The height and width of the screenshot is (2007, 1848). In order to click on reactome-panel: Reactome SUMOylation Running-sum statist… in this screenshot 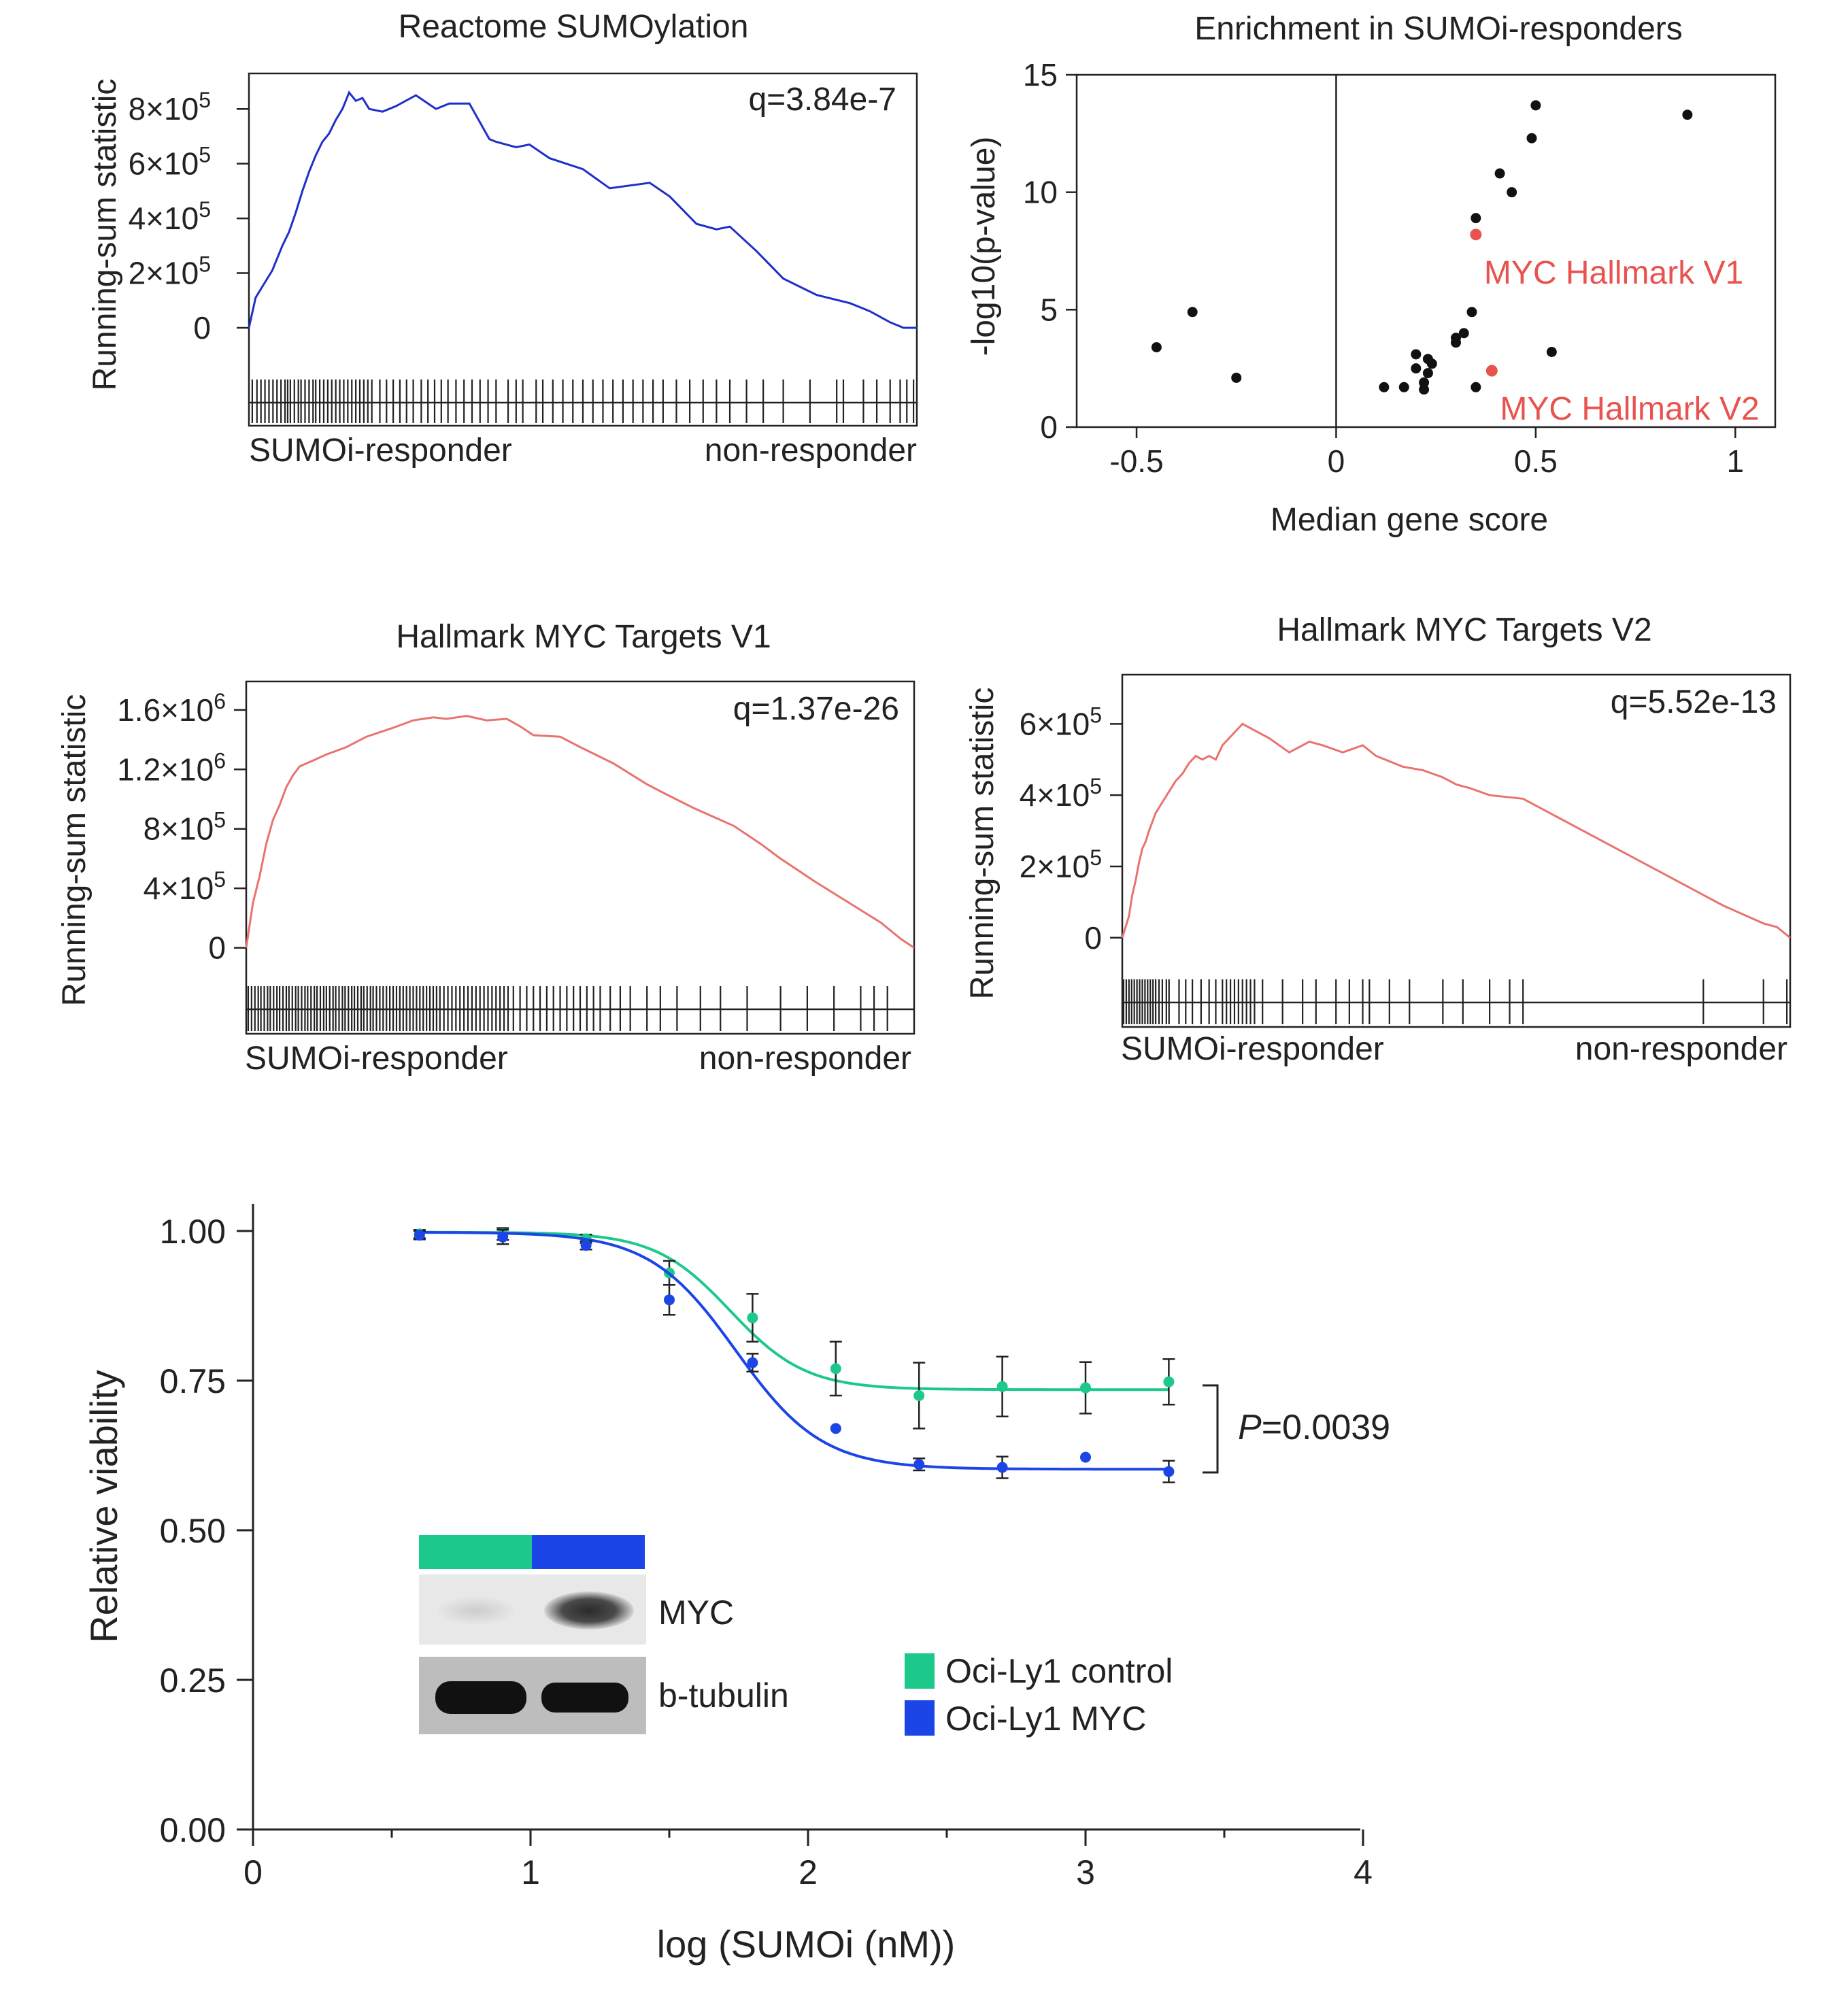, I will do `click(502, 239)`.